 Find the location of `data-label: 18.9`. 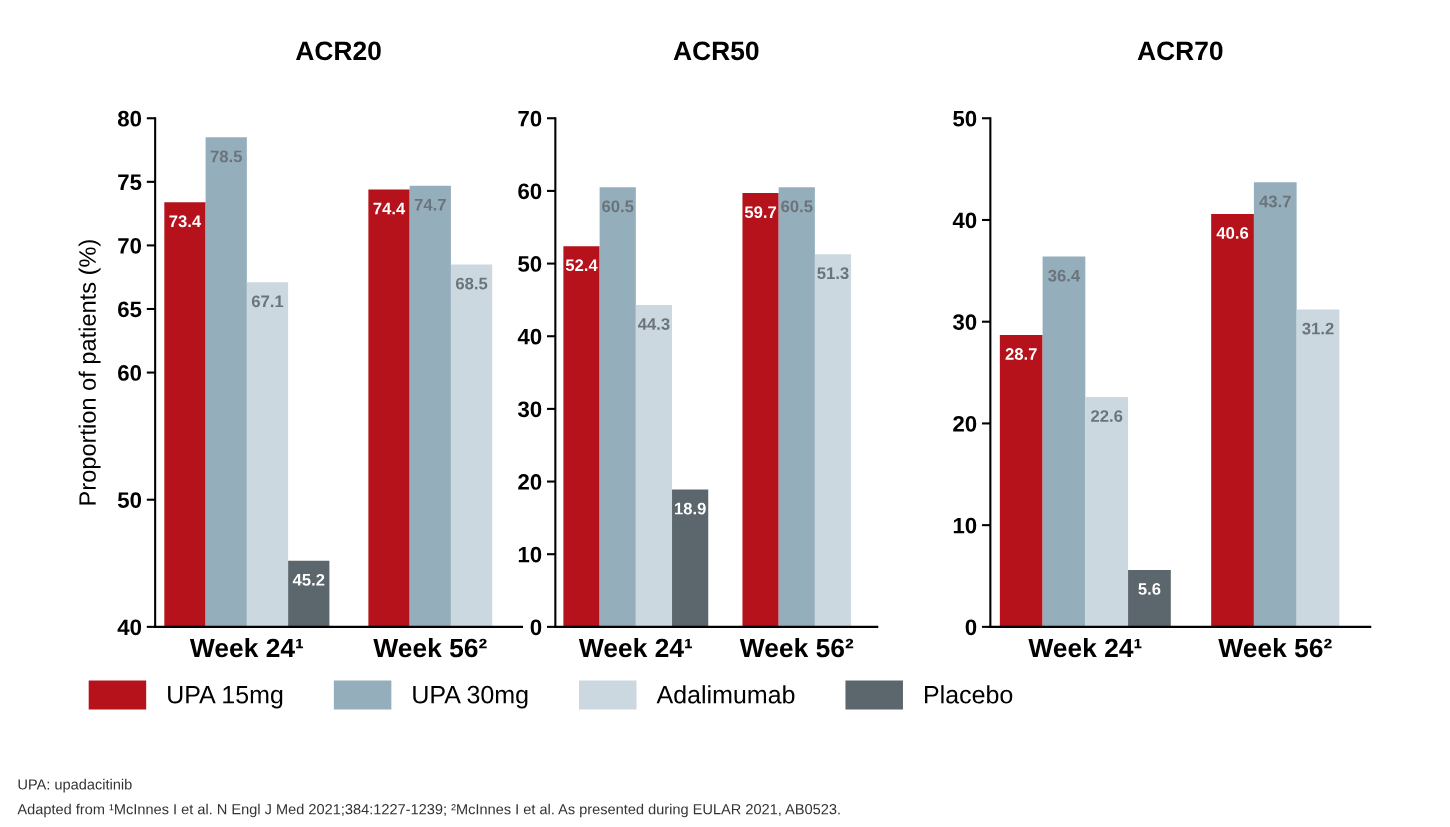

data-label: 18.9 is located at coordinates (690, 508).